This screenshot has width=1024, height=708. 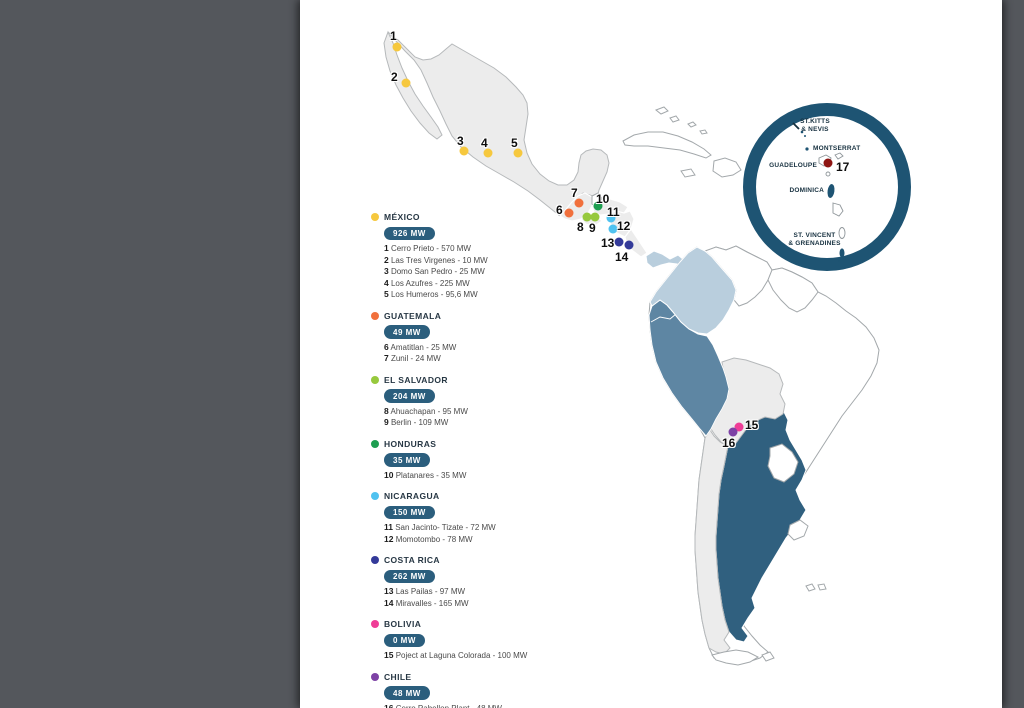 What do you see at coordinates (402, 217) in the screenshot?
I see `legend-country-name: MÉXICO` at bounding box center [402, 217].